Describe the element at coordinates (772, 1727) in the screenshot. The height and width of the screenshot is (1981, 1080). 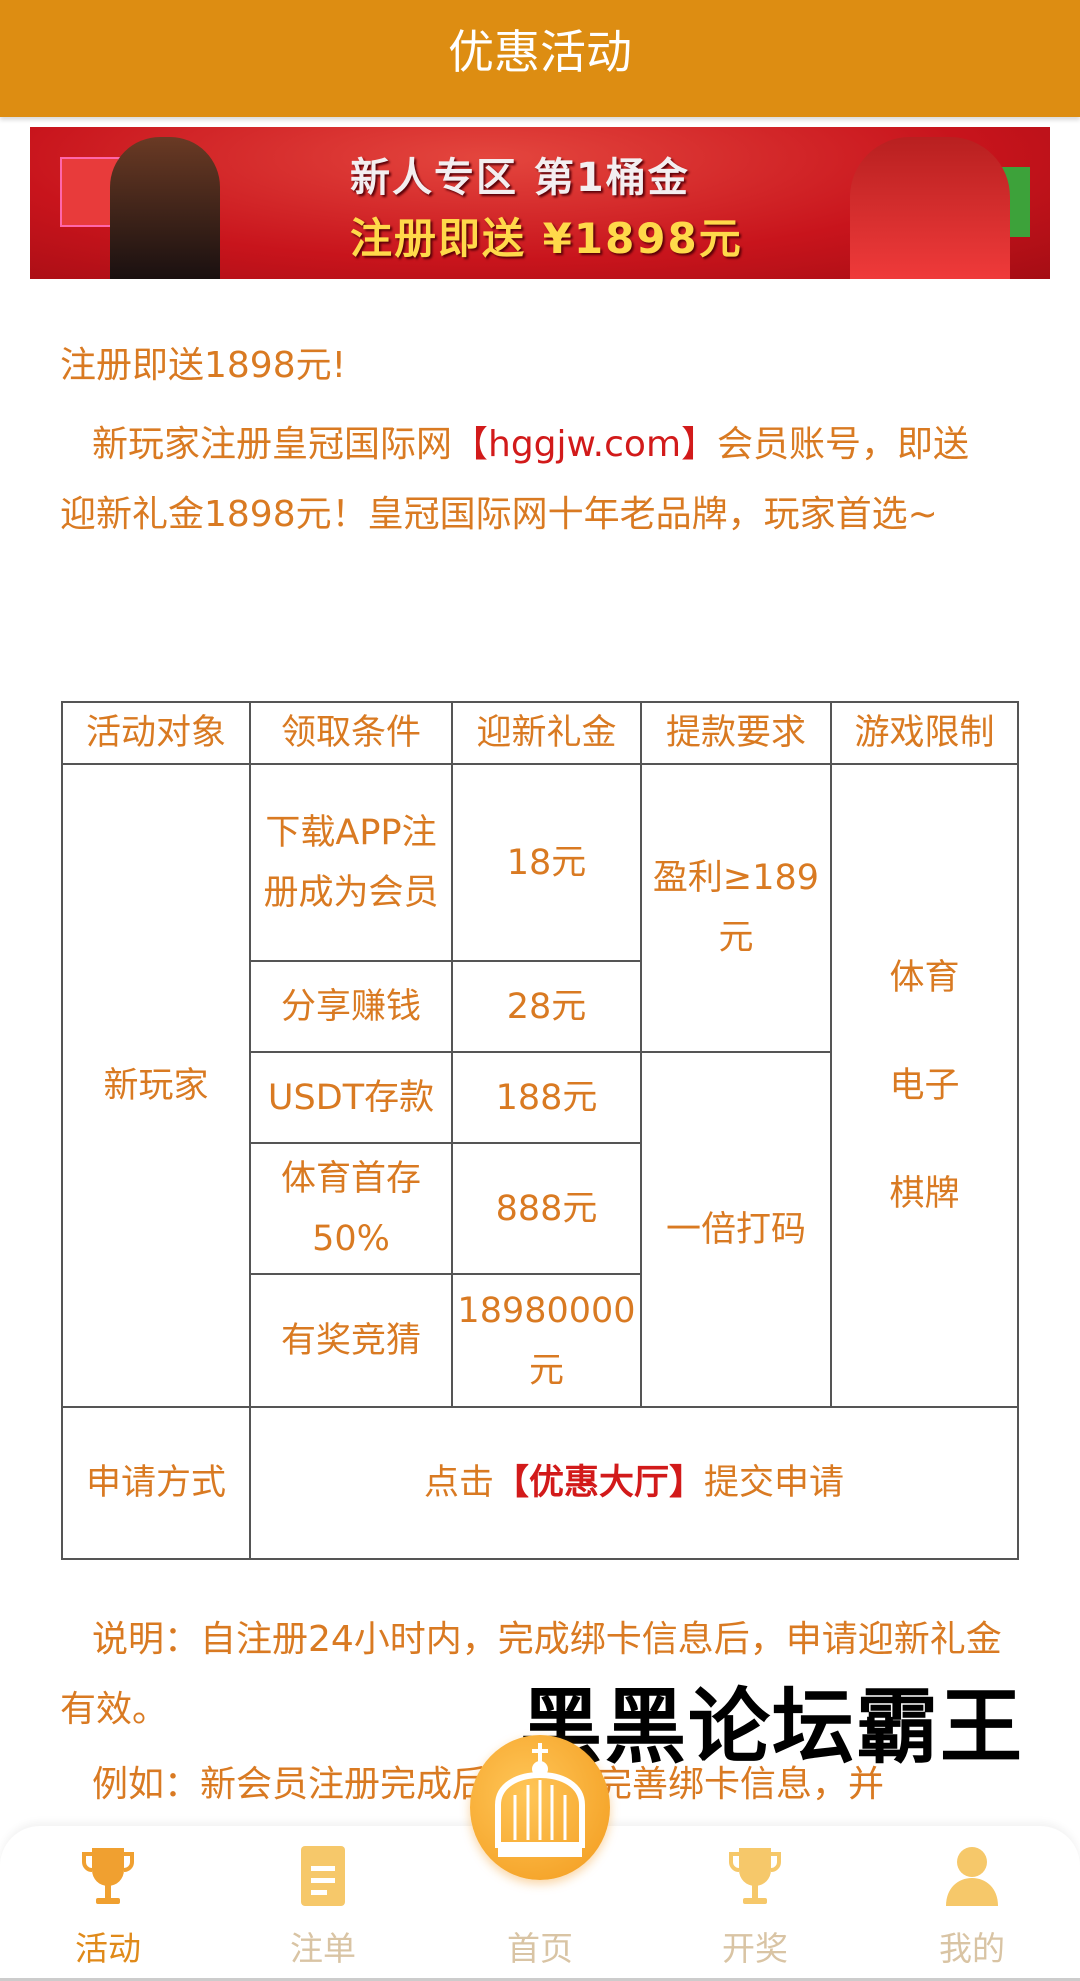
I see `watermark: 黑黑论坛霸王` at that location.